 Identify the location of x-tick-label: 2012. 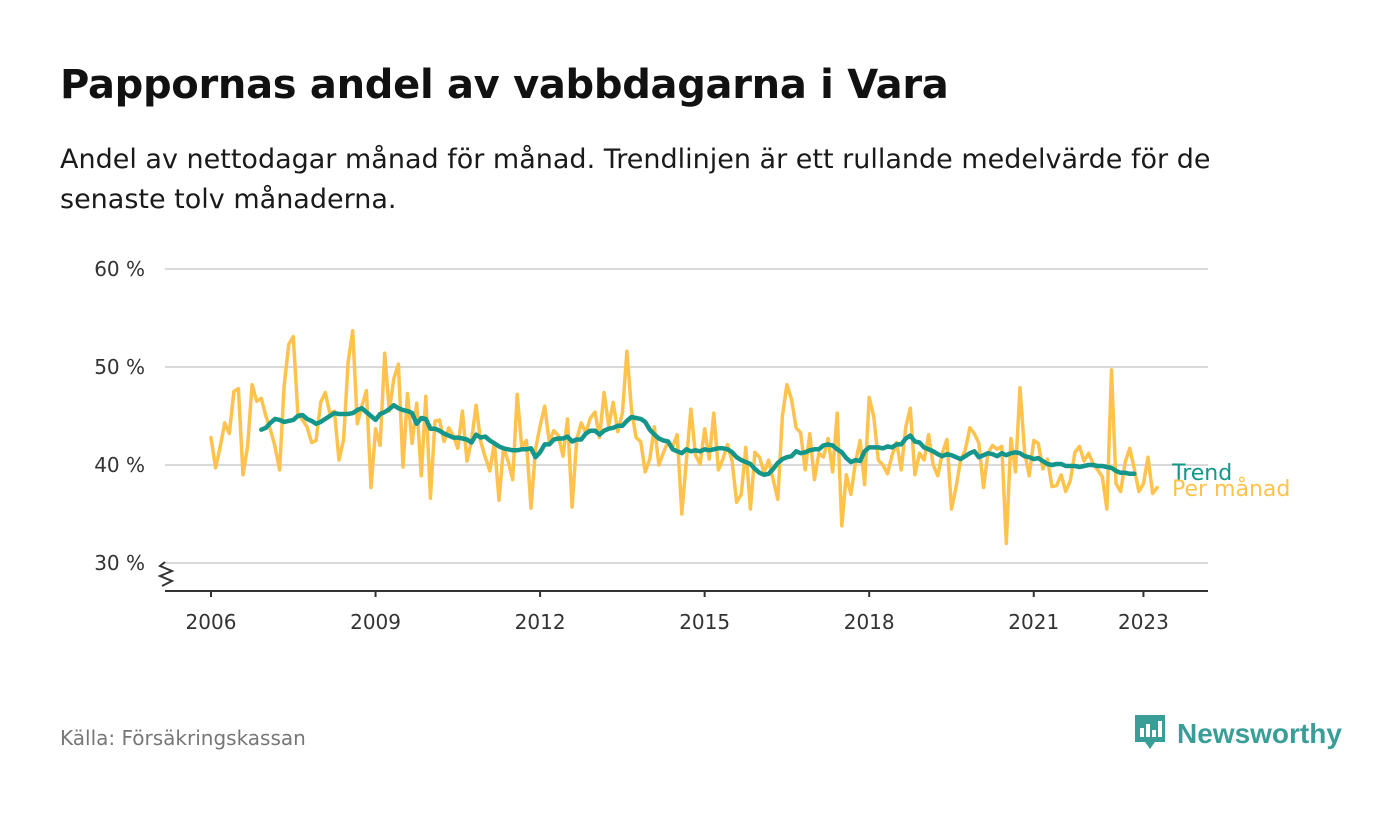
(540, 622).